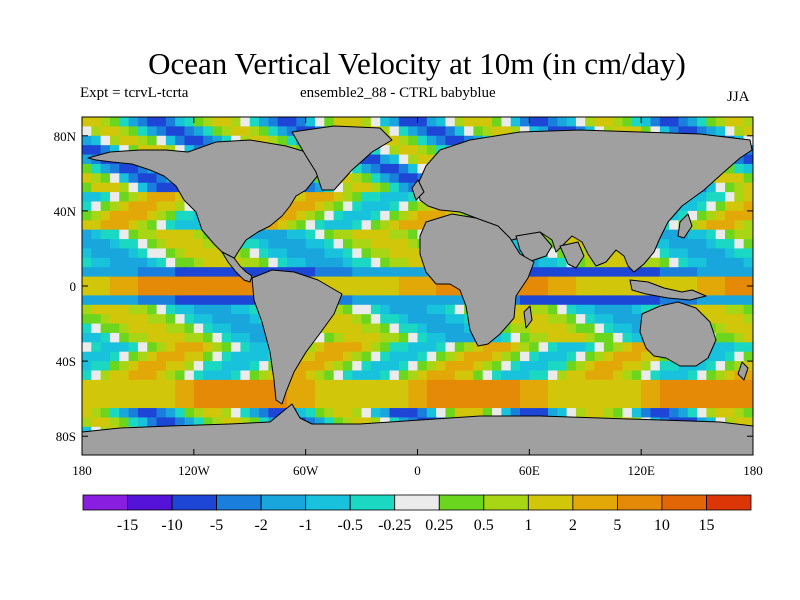 The image size is (800, 600). I want to click on colorbar-label: -1, so click(305, 525).